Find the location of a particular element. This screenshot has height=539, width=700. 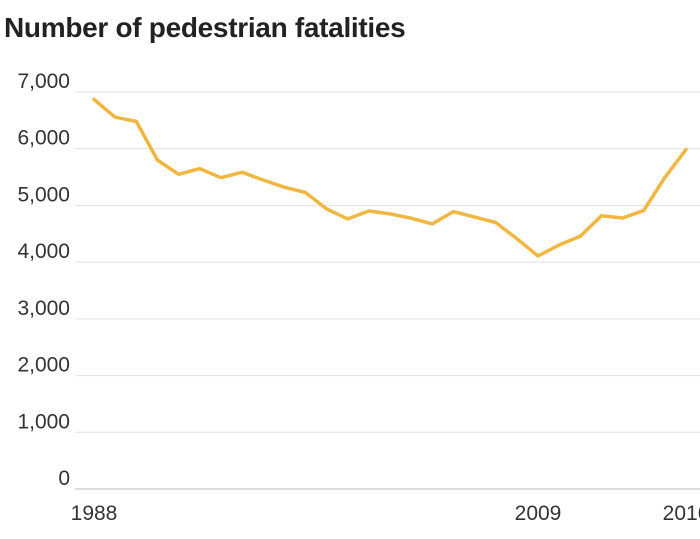

y-axis-labels: 0 1,000 2,000 3,000 4,000 5,000 6,000 7,000 is located at coordinates (43, 280).